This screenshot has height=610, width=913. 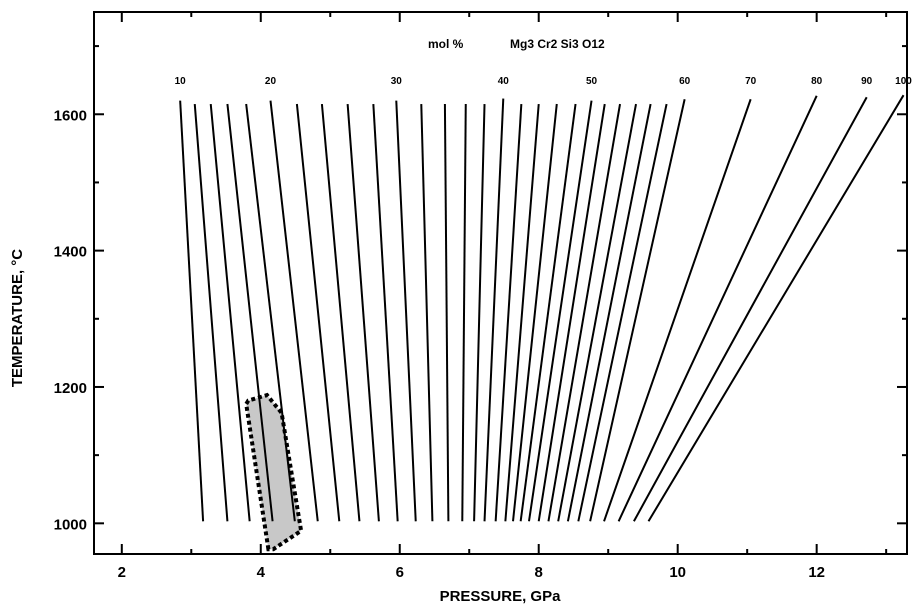 I want to click on isopleth-label: 60, so click(x=685, y=81).